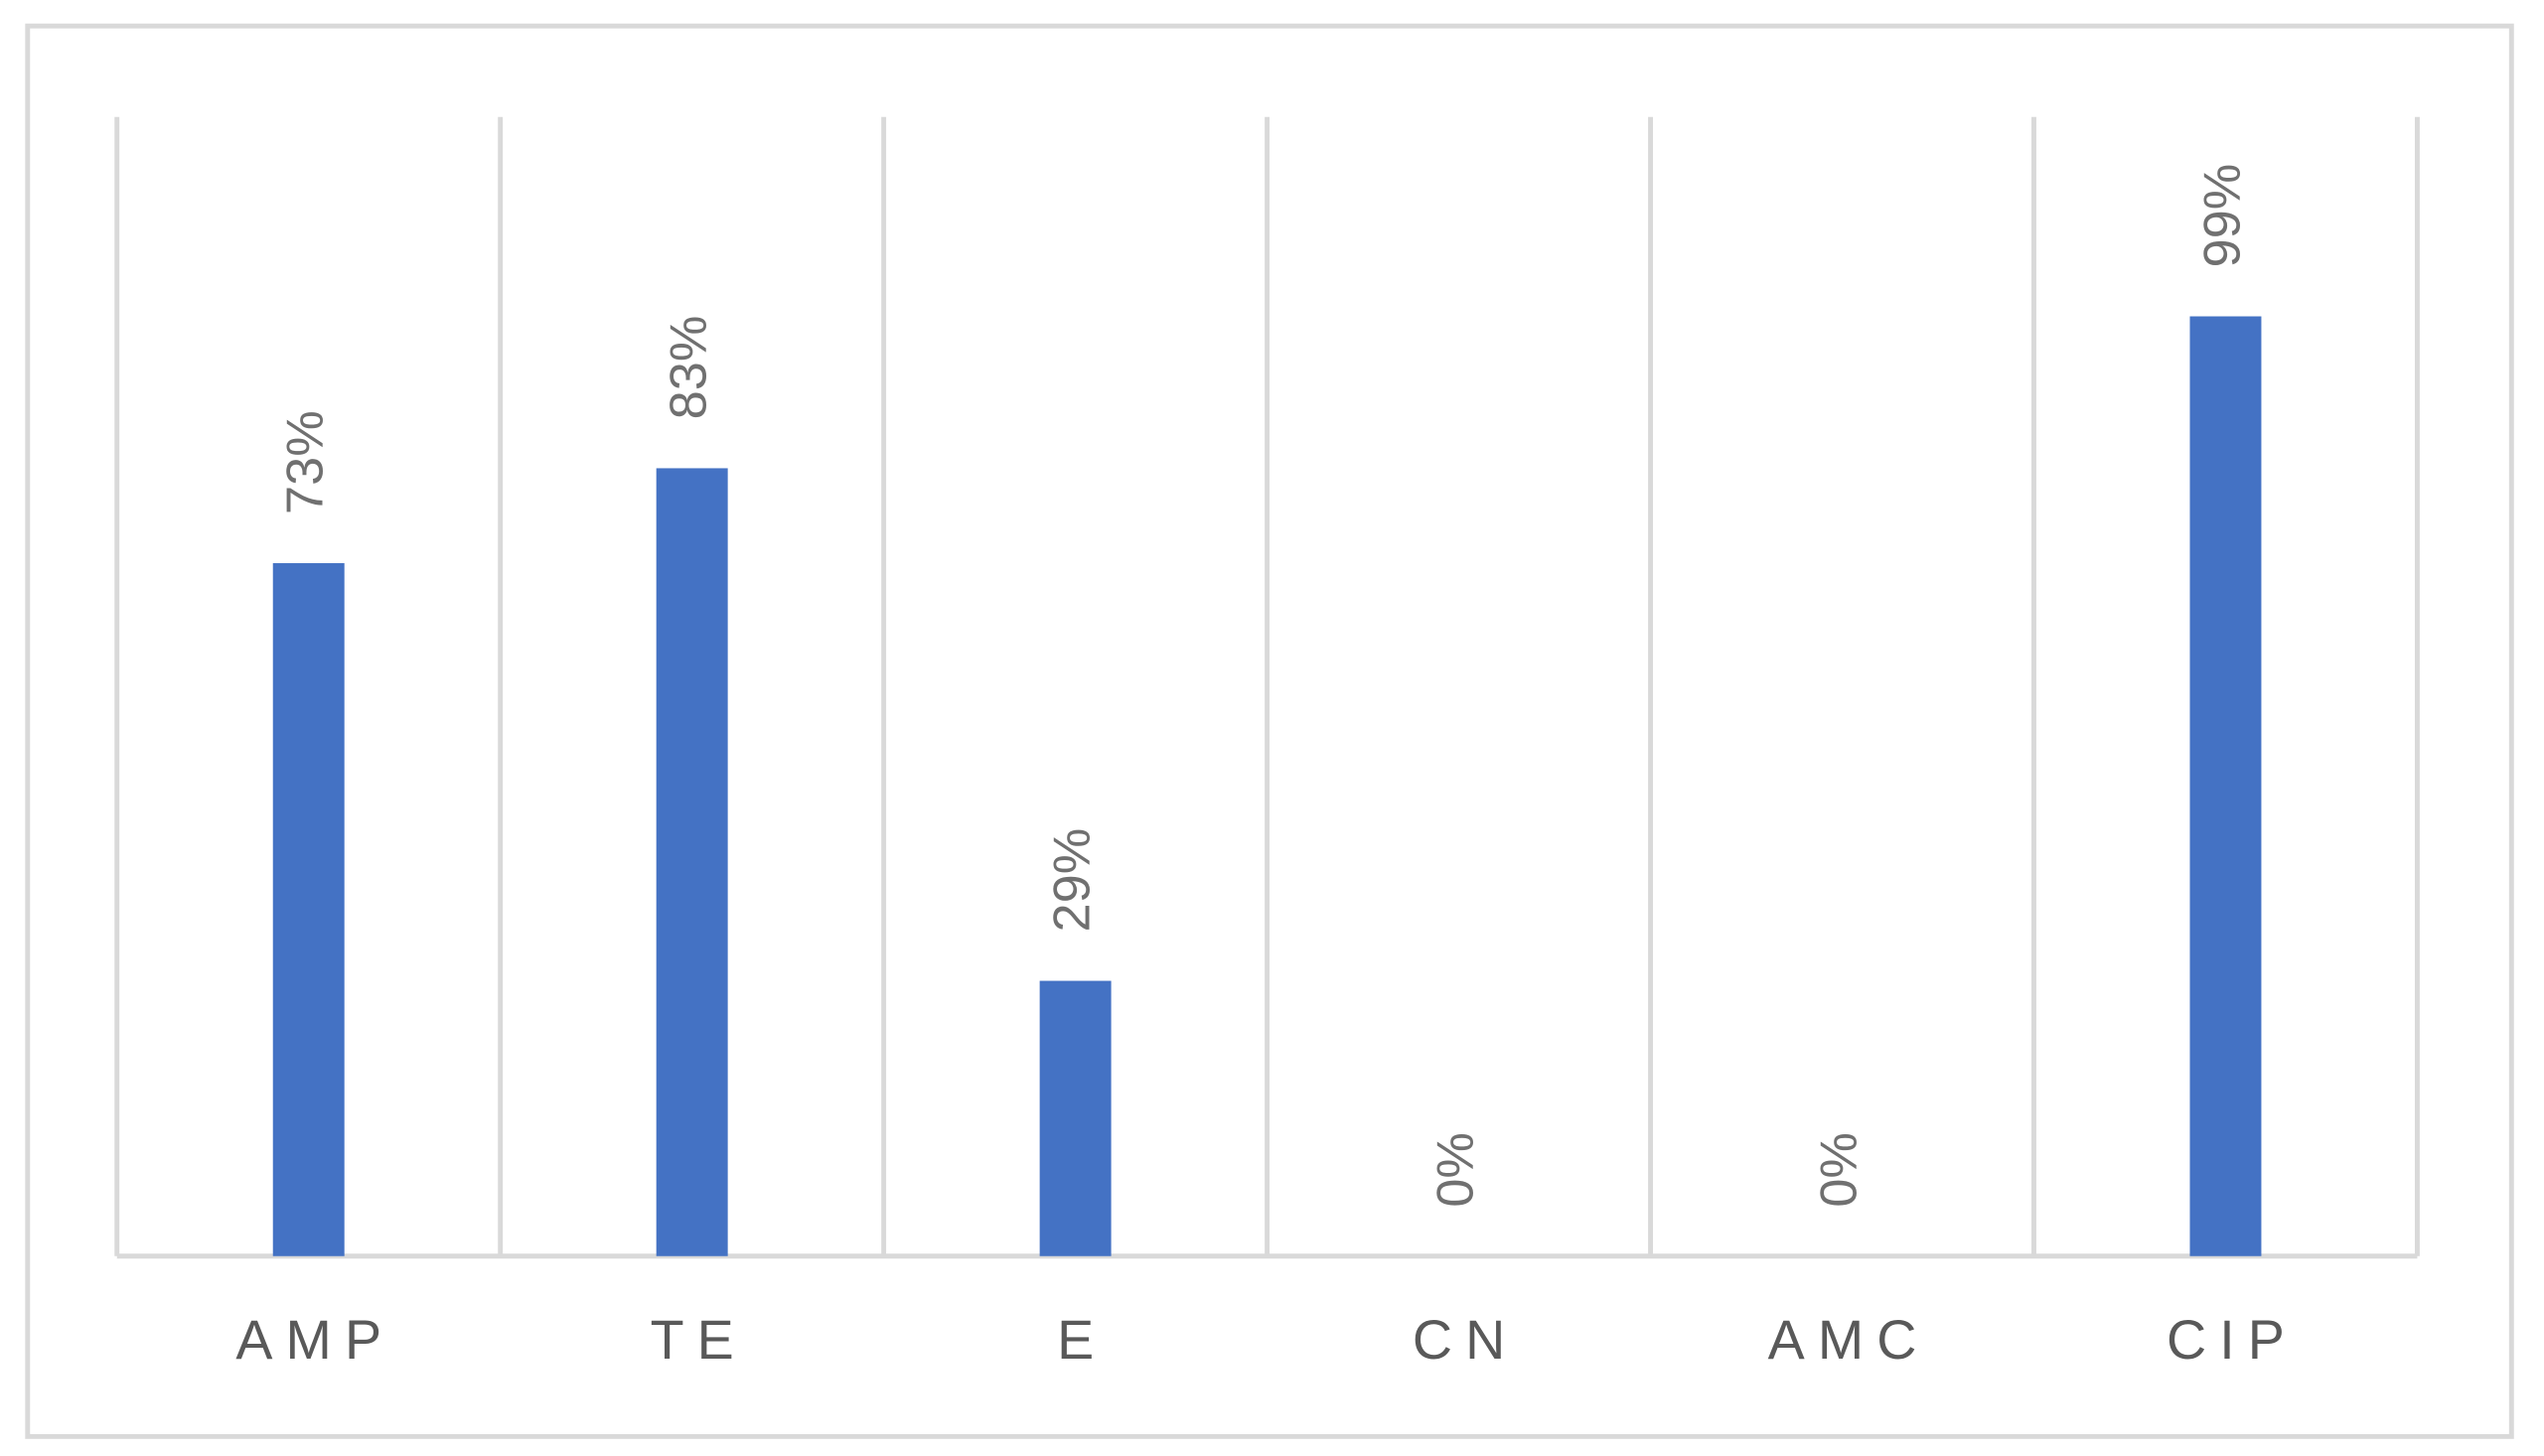 The height and width of the screenshot is (1456, 2544). I want to click on x-tick-label: TE, so click(699, 1340).